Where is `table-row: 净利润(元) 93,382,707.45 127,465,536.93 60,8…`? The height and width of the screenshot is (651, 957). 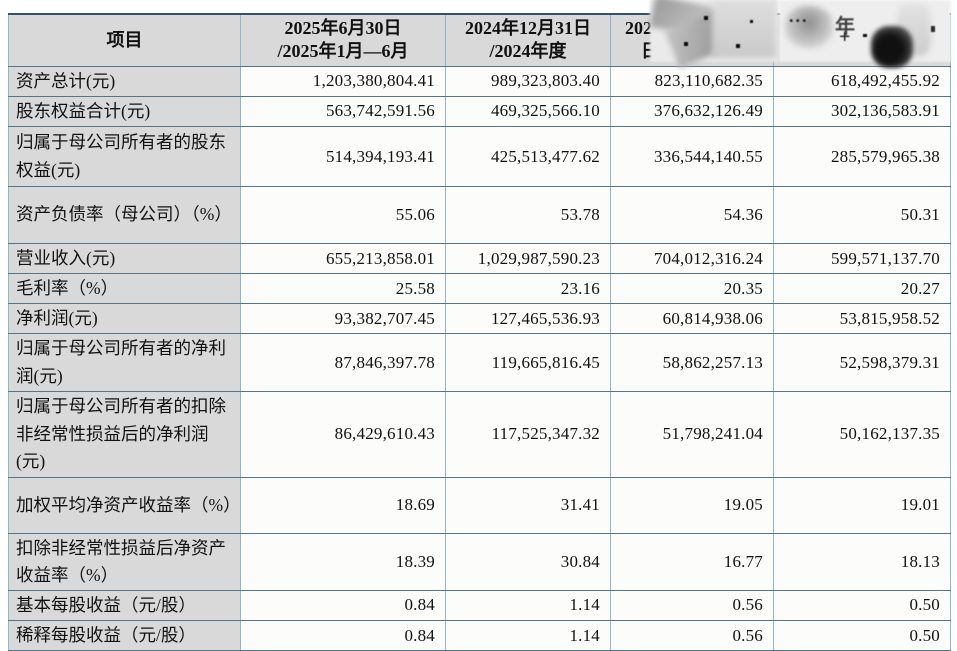 table-row: 净利润(元) 93,382,707.45 127,465,536.93 60,8… is located at coordinates (479, 319).